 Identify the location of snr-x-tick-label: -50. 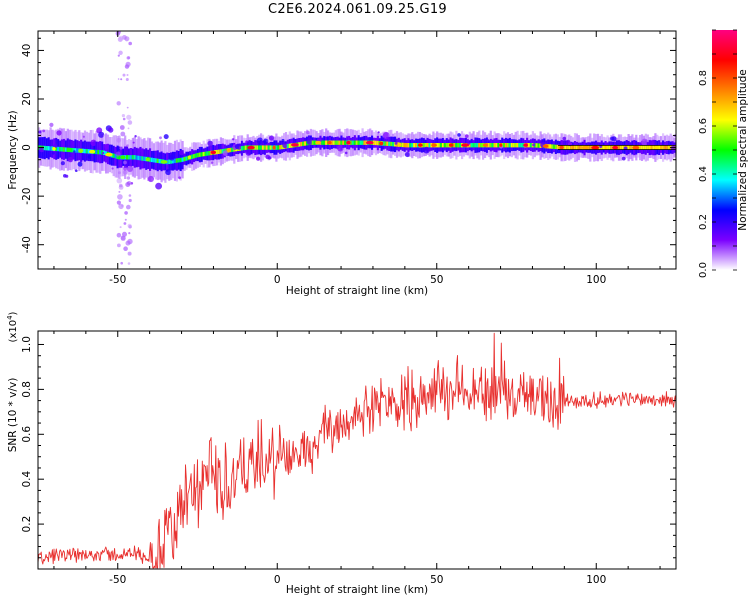
(117, 580).